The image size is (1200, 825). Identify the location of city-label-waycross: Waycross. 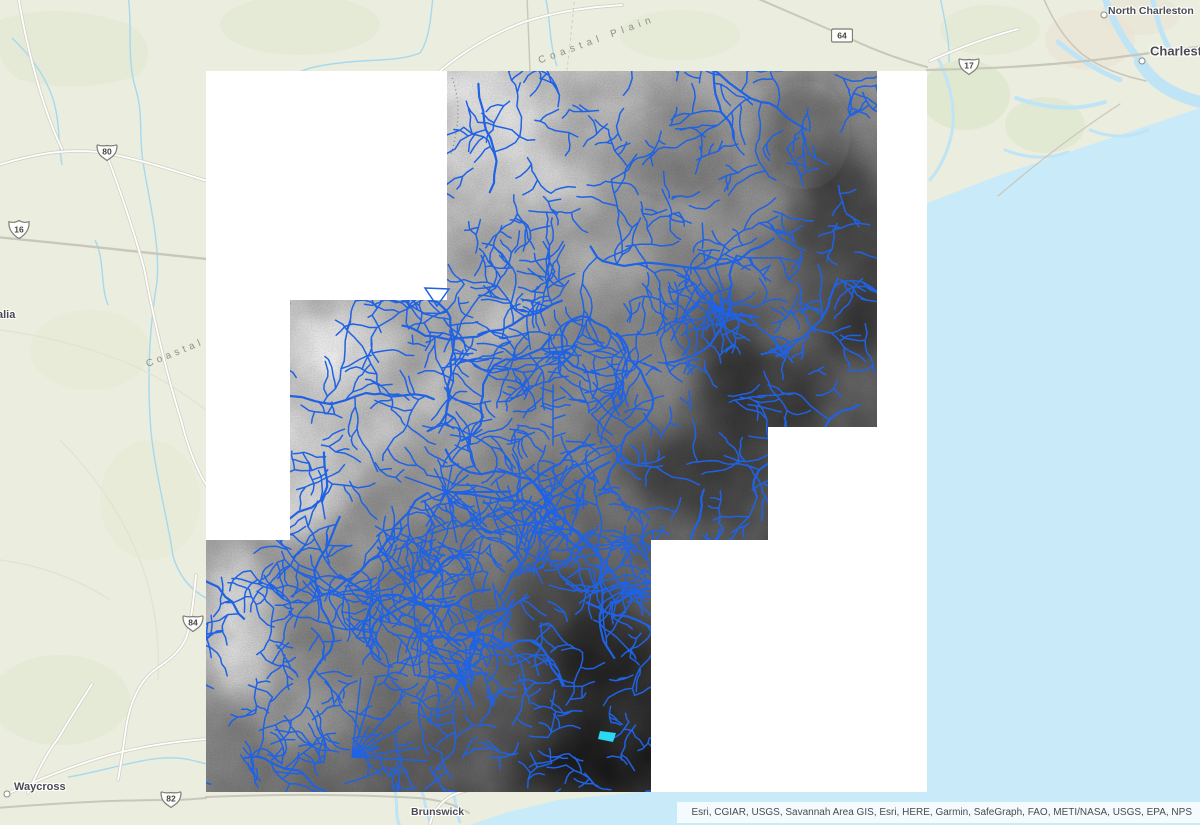
(40, 787).